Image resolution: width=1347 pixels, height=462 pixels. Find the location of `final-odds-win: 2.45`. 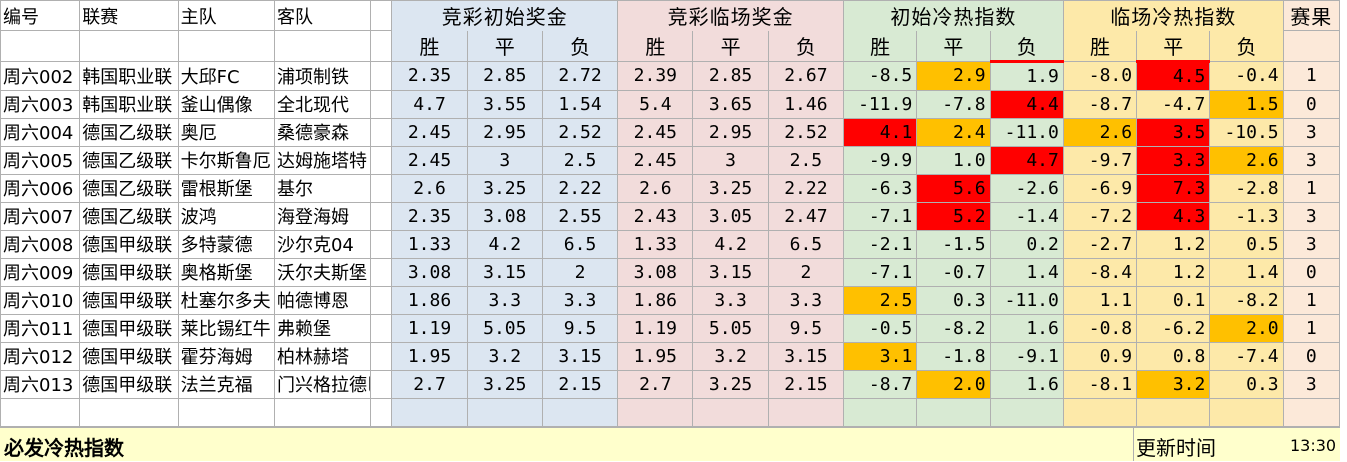

final-odds-win: 2.45 is located at coordinates (655, 132).